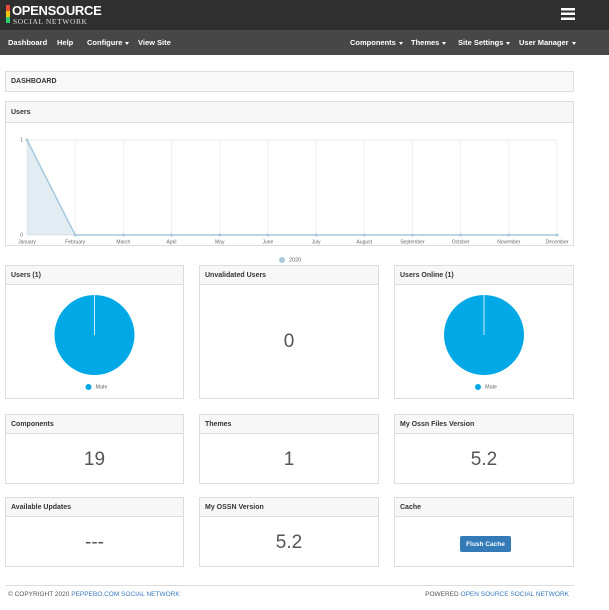  I want to click on area, so click(292, 187).